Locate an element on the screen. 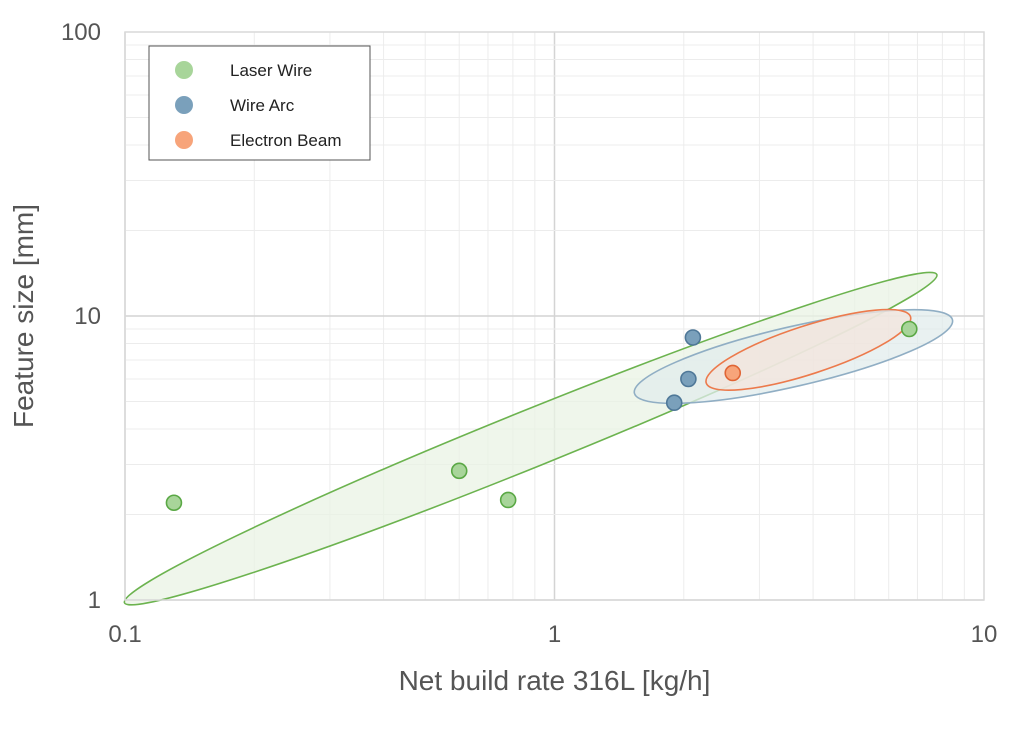  x-tick-label: 10 is located at coordinates (984, 634).